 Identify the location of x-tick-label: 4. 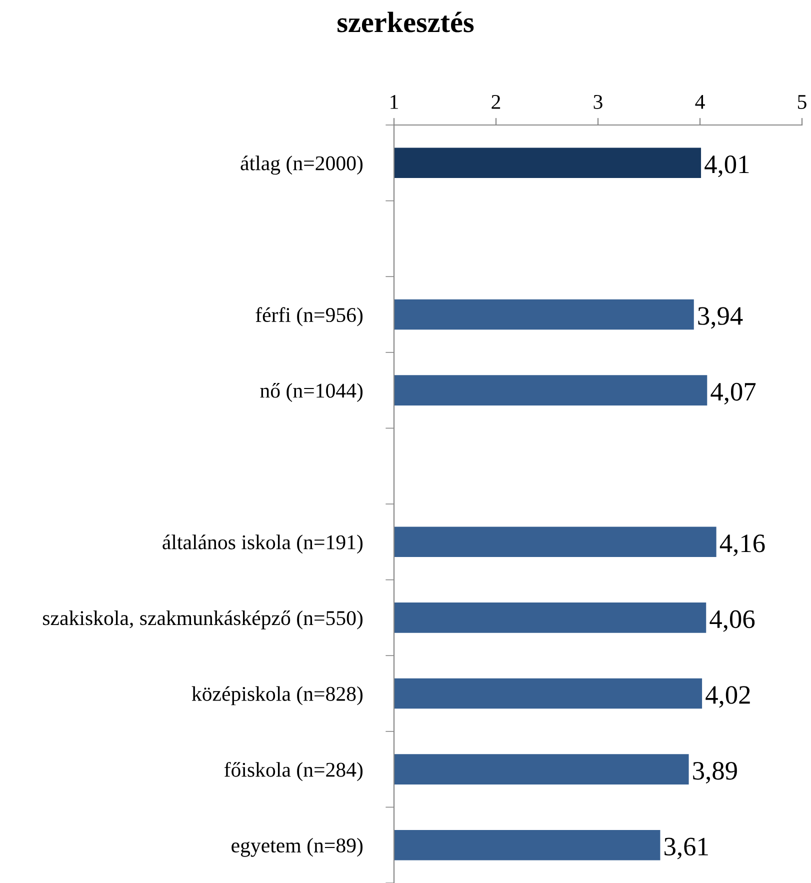
(700, 102).